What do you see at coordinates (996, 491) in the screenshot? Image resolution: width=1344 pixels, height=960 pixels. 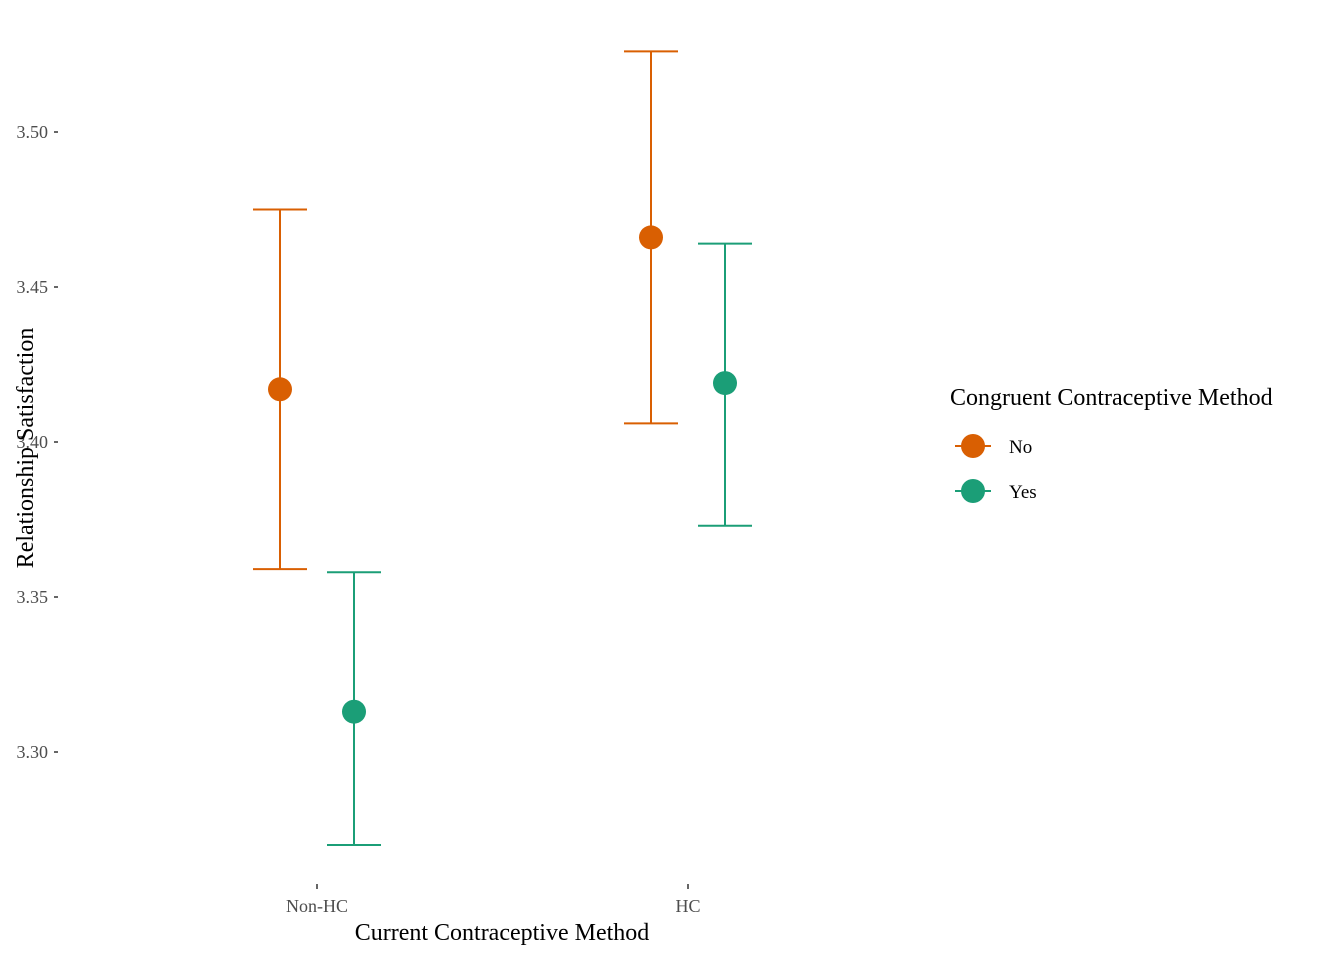 I see `legend-key-yes: Yes` at bounding box center [996, 491].